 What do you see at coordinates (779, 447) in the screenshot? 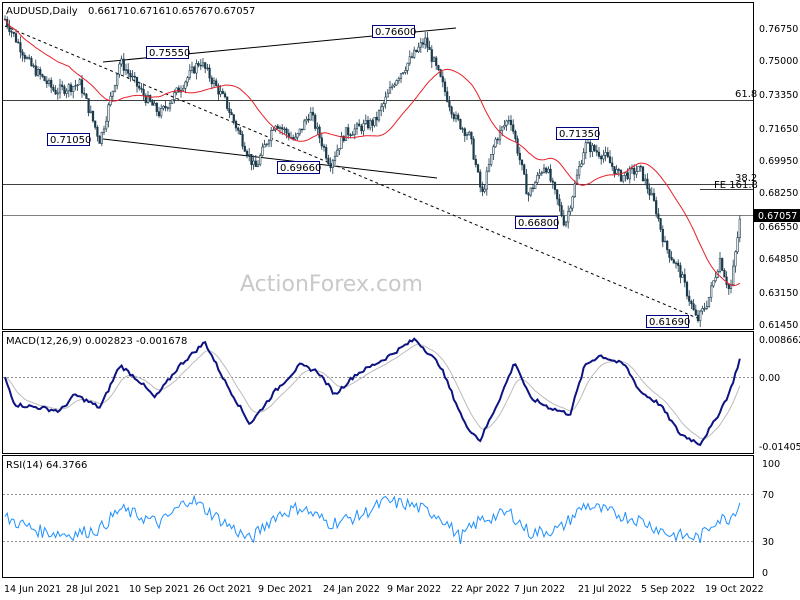
I see `macd-tick: -0.014055` at bounding box center [779, 447].